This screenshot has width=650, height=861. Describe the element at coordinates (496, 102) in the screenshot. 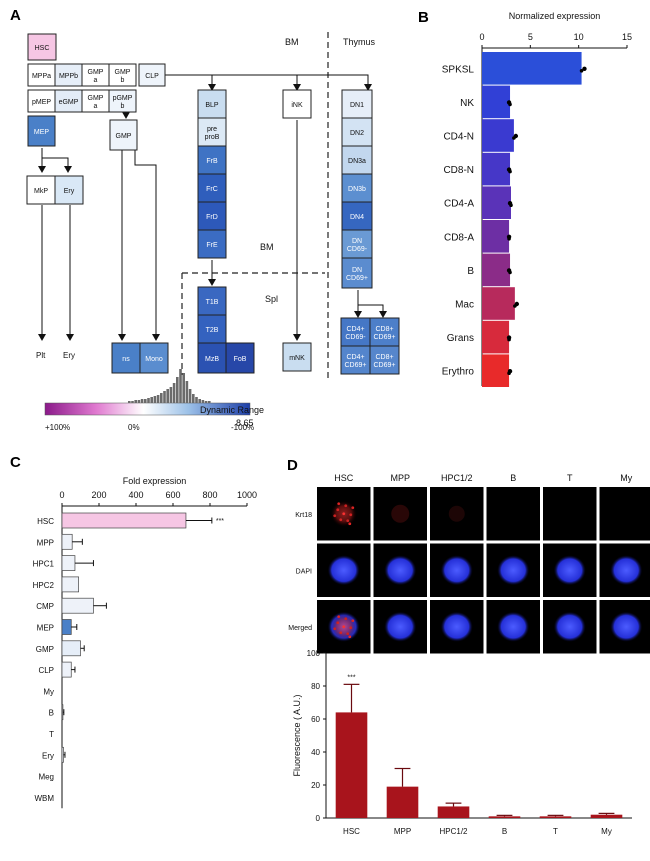

I see `chart-b-bar-nk` at that location.